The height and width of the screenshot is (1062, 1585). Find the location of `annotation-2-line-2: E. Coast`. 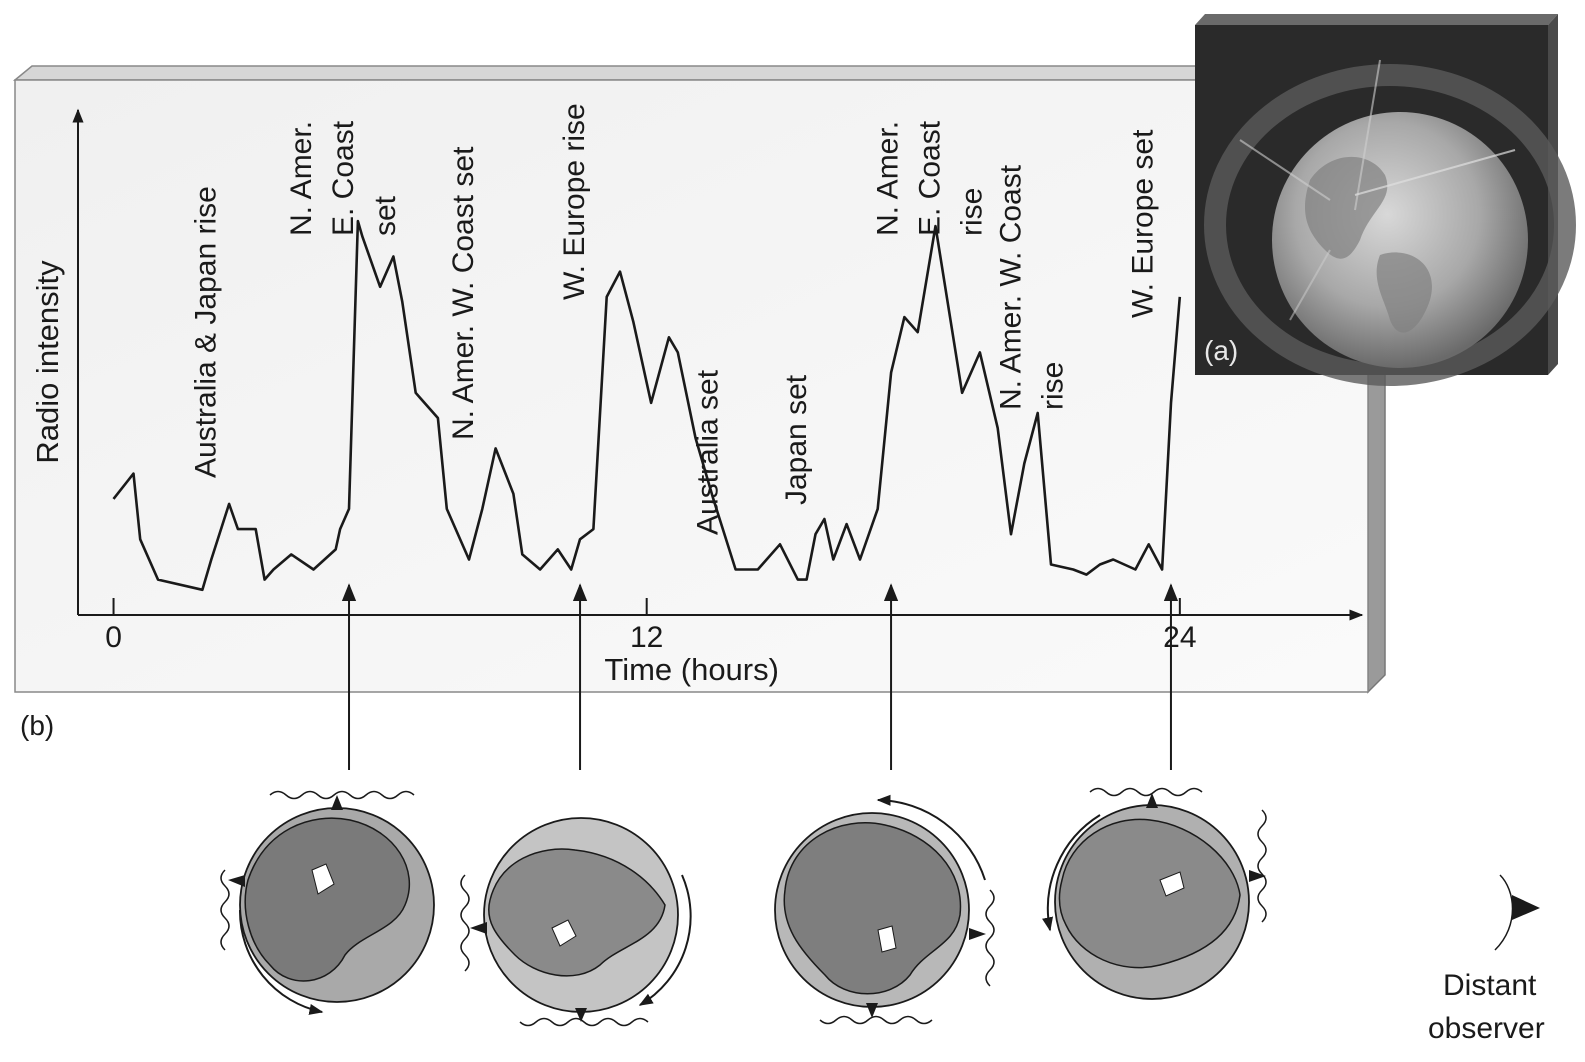

annotation-2-line-2: E. Coast is located at coordinates (343, 178).